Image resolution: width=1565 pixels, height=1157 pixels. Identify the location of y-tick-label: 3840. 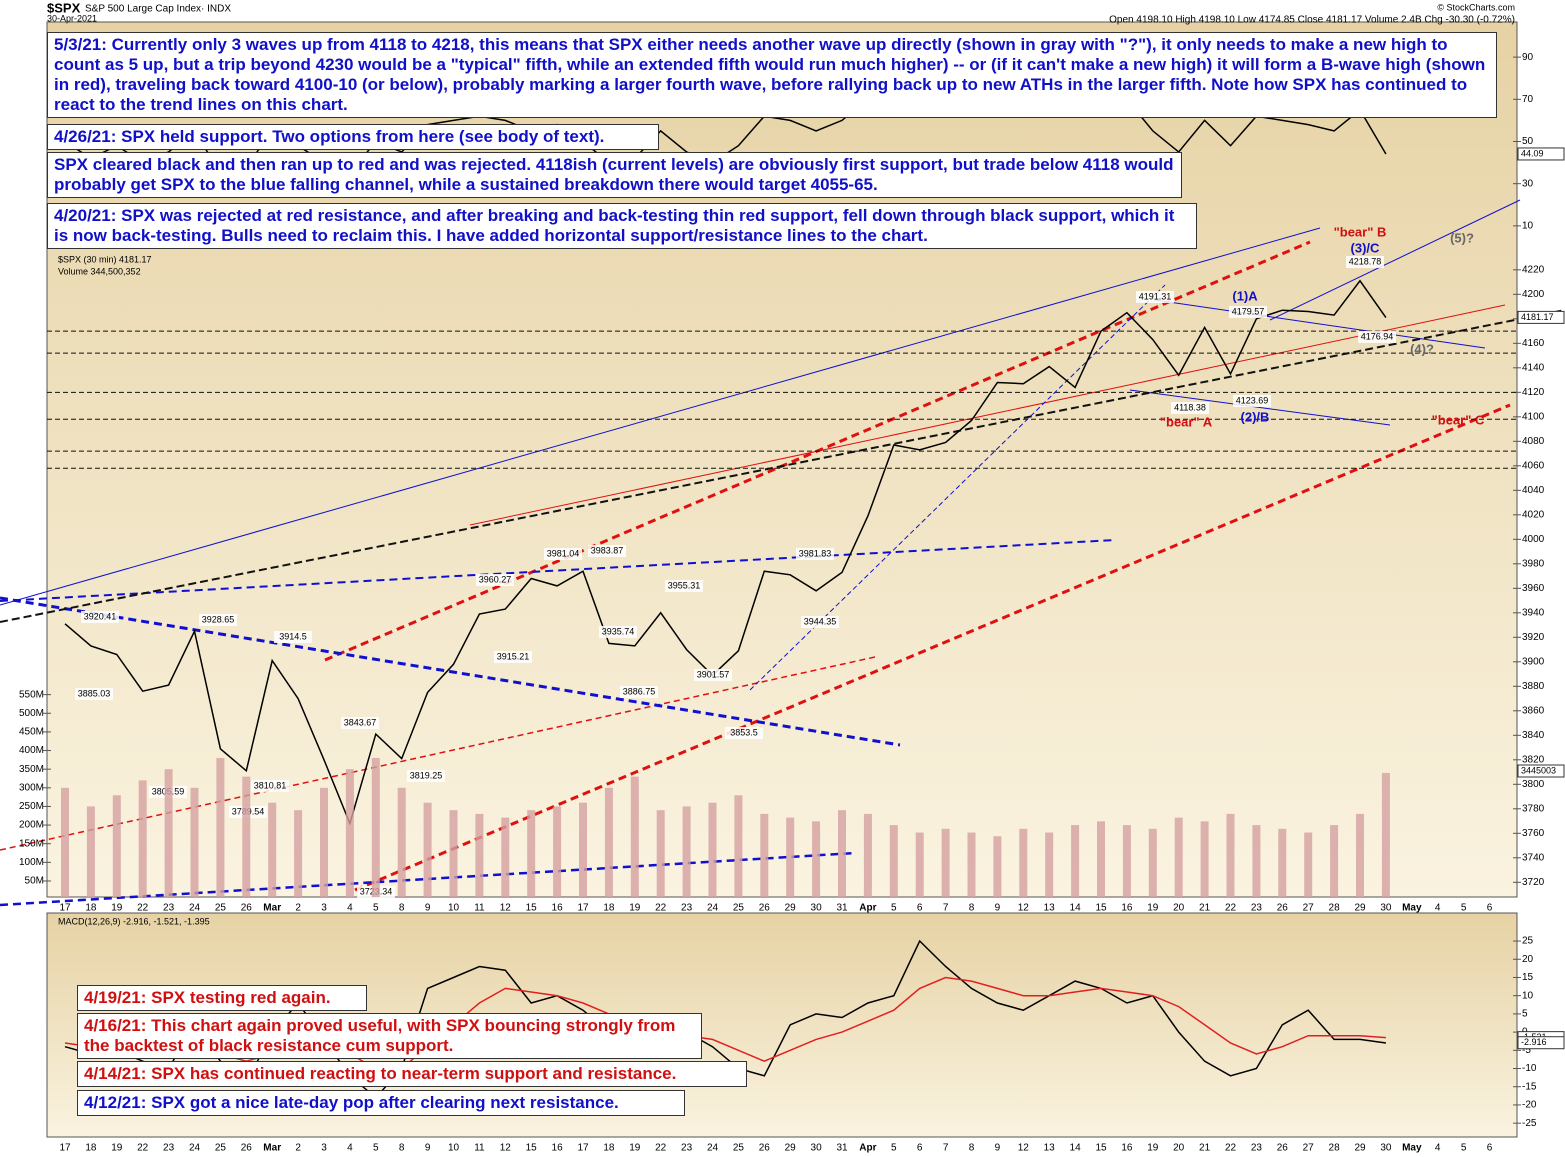
(1533, 735).